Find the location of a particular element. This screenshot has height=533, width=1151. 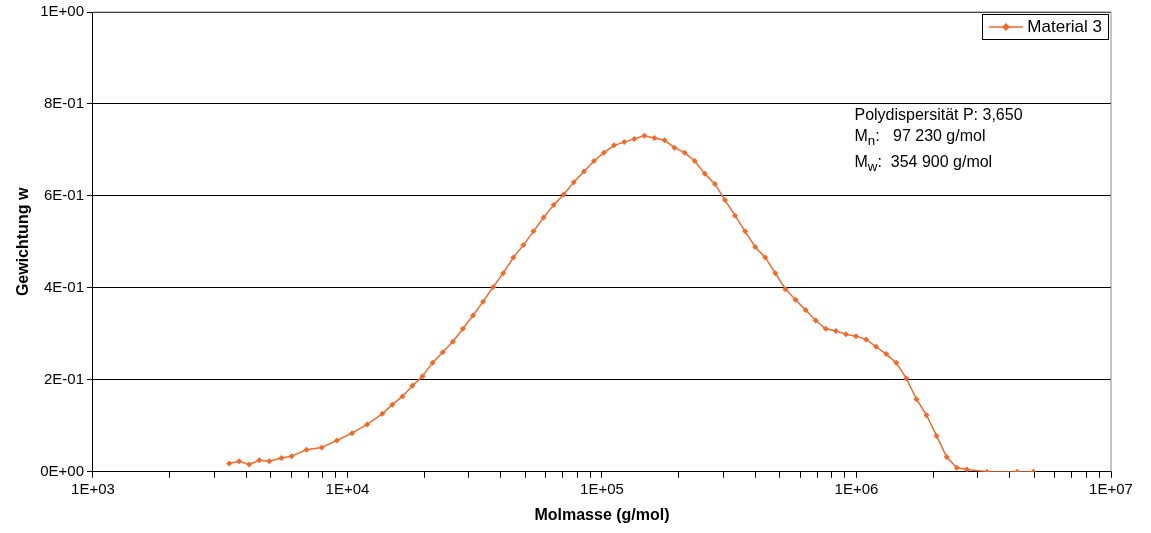

y-tick-label: 4E-01 is located at coordinates (63, 287).